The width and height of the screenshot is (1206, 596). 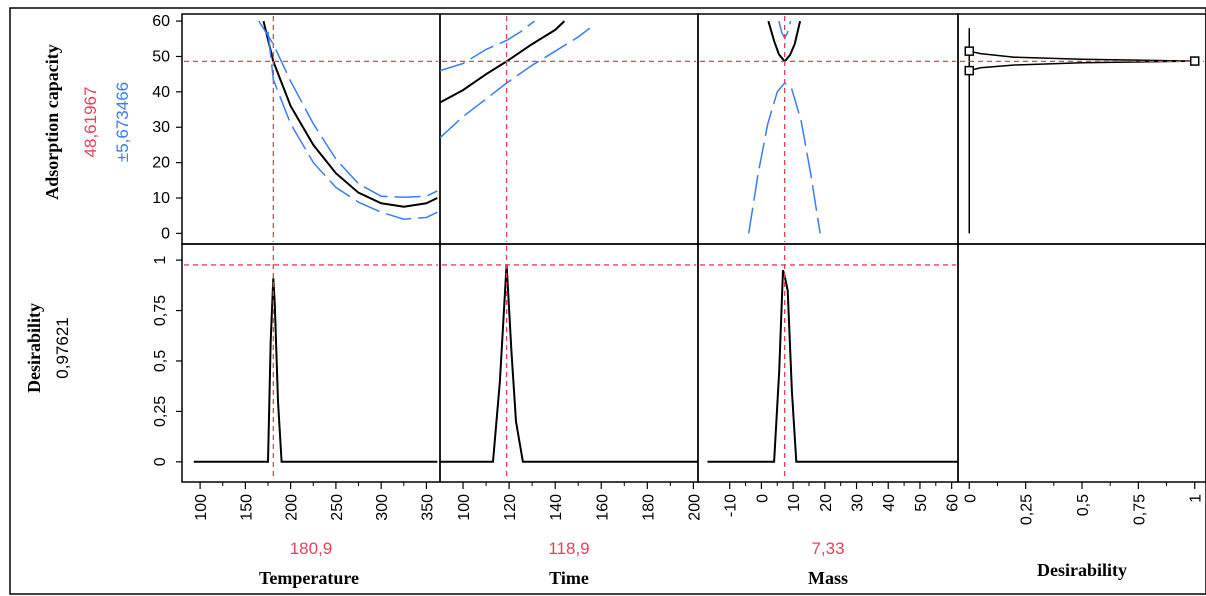 What do you see at coordinates (1196, 498) in the screenshot?
I see `x-tick-label-desirability-1: 1` at bounding box center [1196, 498].